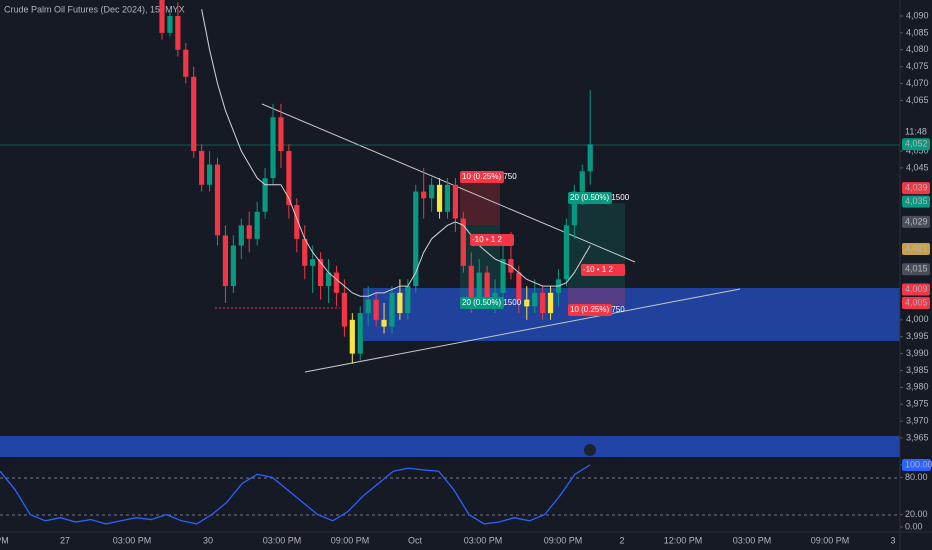 The image size is (932, 550). What do you see at coordinates (916, 132) in the screenshot?
I see `countdown: 11:48` at bounding box center [916, 132].